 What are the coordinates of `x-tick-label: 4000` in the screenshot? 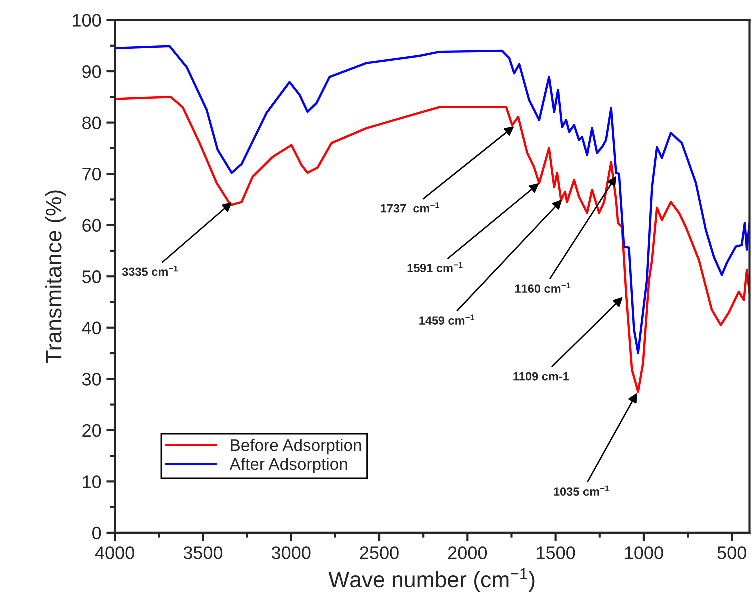 It's located at (114, 553).